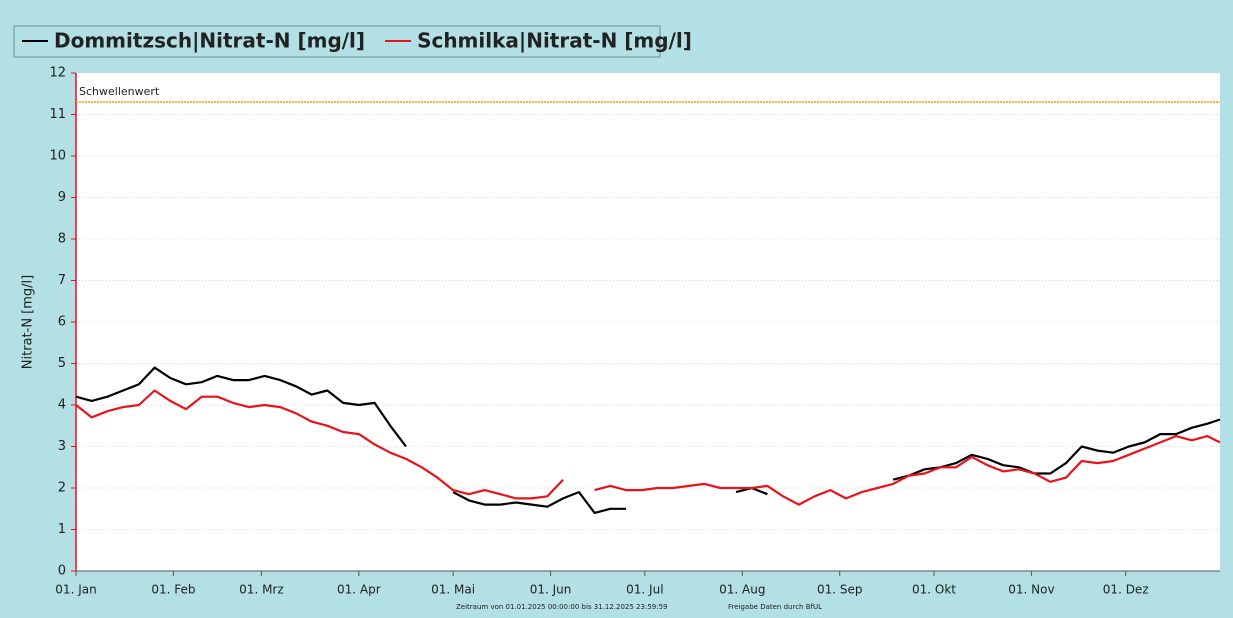 The width and height of the screenshot is (1233, 618). Describe the element at coordinates (1031, 590) in the screenshot. I see `x-tick-label: 01. Nov` at that location.